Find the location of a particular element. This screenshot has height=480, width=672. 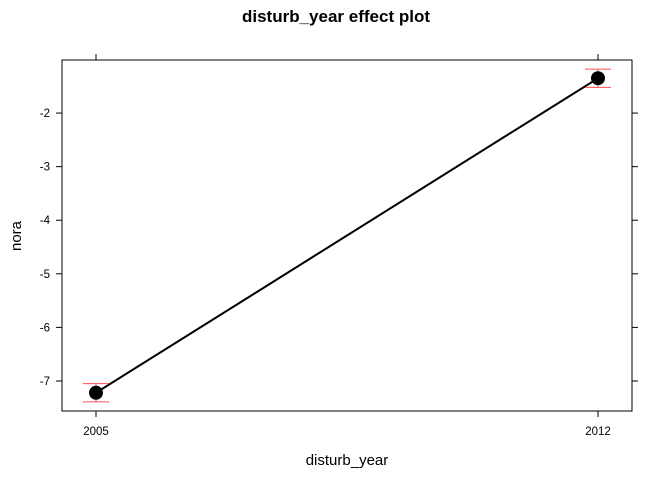

y-tick-label: -5 is located at coordinates (45, 275).